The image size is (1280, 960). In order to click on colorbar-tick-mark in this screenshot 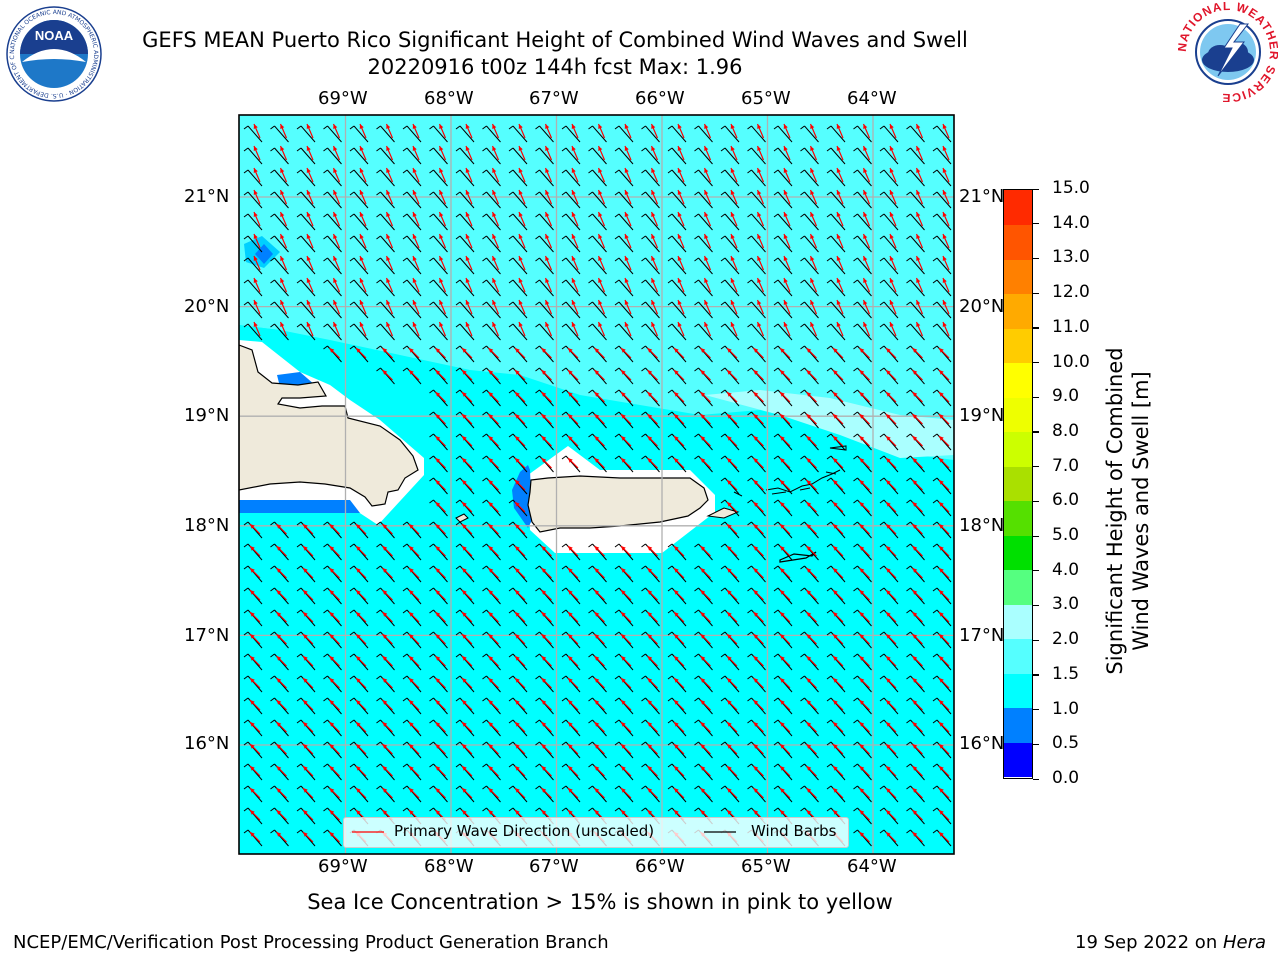, I will do `click(1036, 328)`.